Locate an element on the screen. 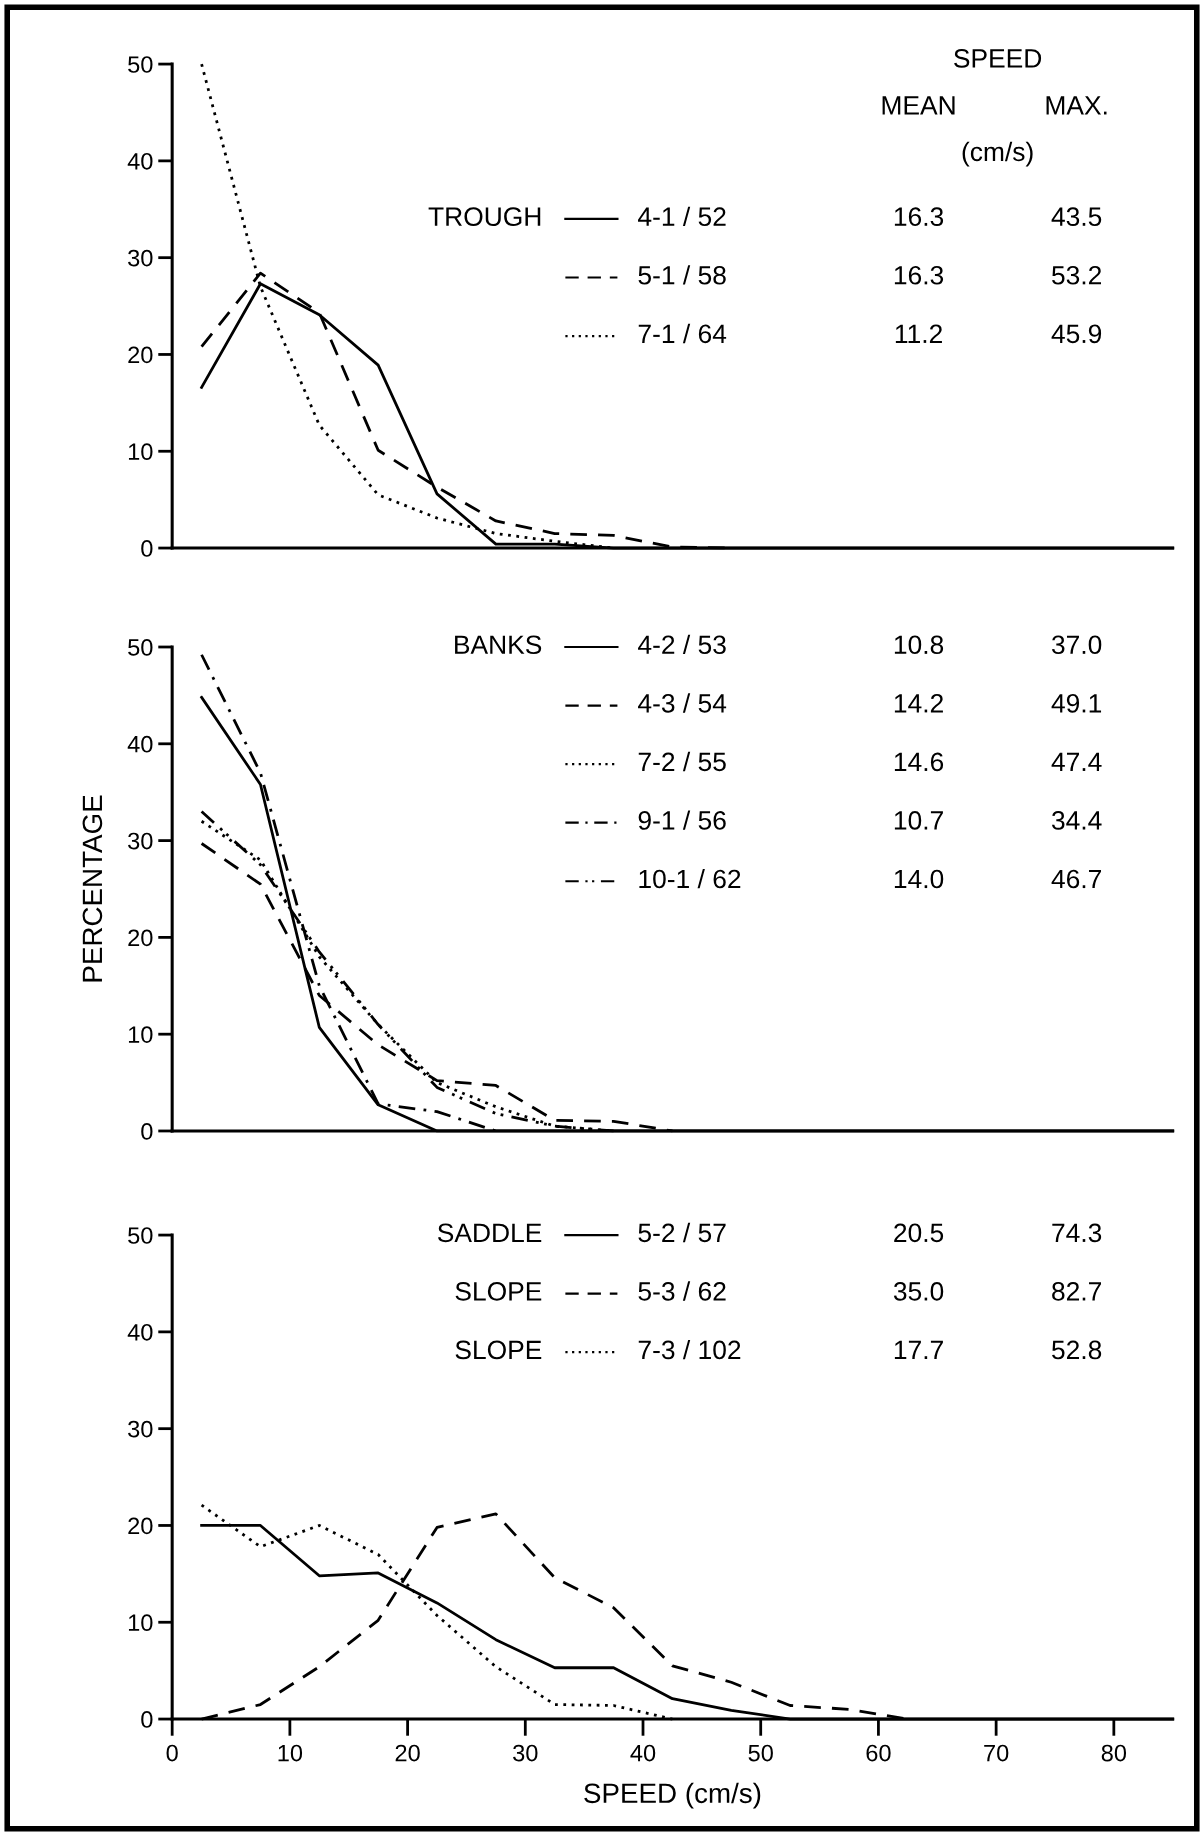 The width and height of the screenshot is (1204, 1836). legend-label: 5-3 / 62 is located at coordinates (682, 1291).